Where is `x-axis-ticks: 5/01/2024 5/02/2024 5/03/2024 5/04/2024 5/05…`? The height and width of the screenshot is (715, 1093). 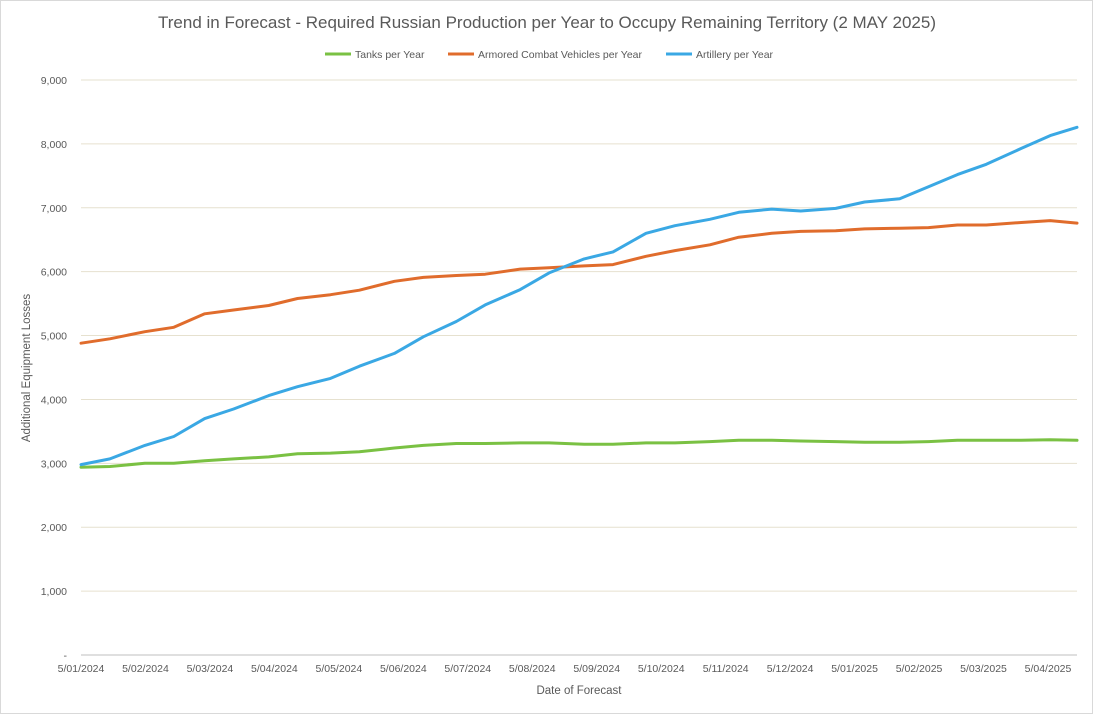
x-axis-ticks: 5/01/2024 5/02/2024 5/03/2024 5/04/2024 5/05… is located at coordinates (565, 669).